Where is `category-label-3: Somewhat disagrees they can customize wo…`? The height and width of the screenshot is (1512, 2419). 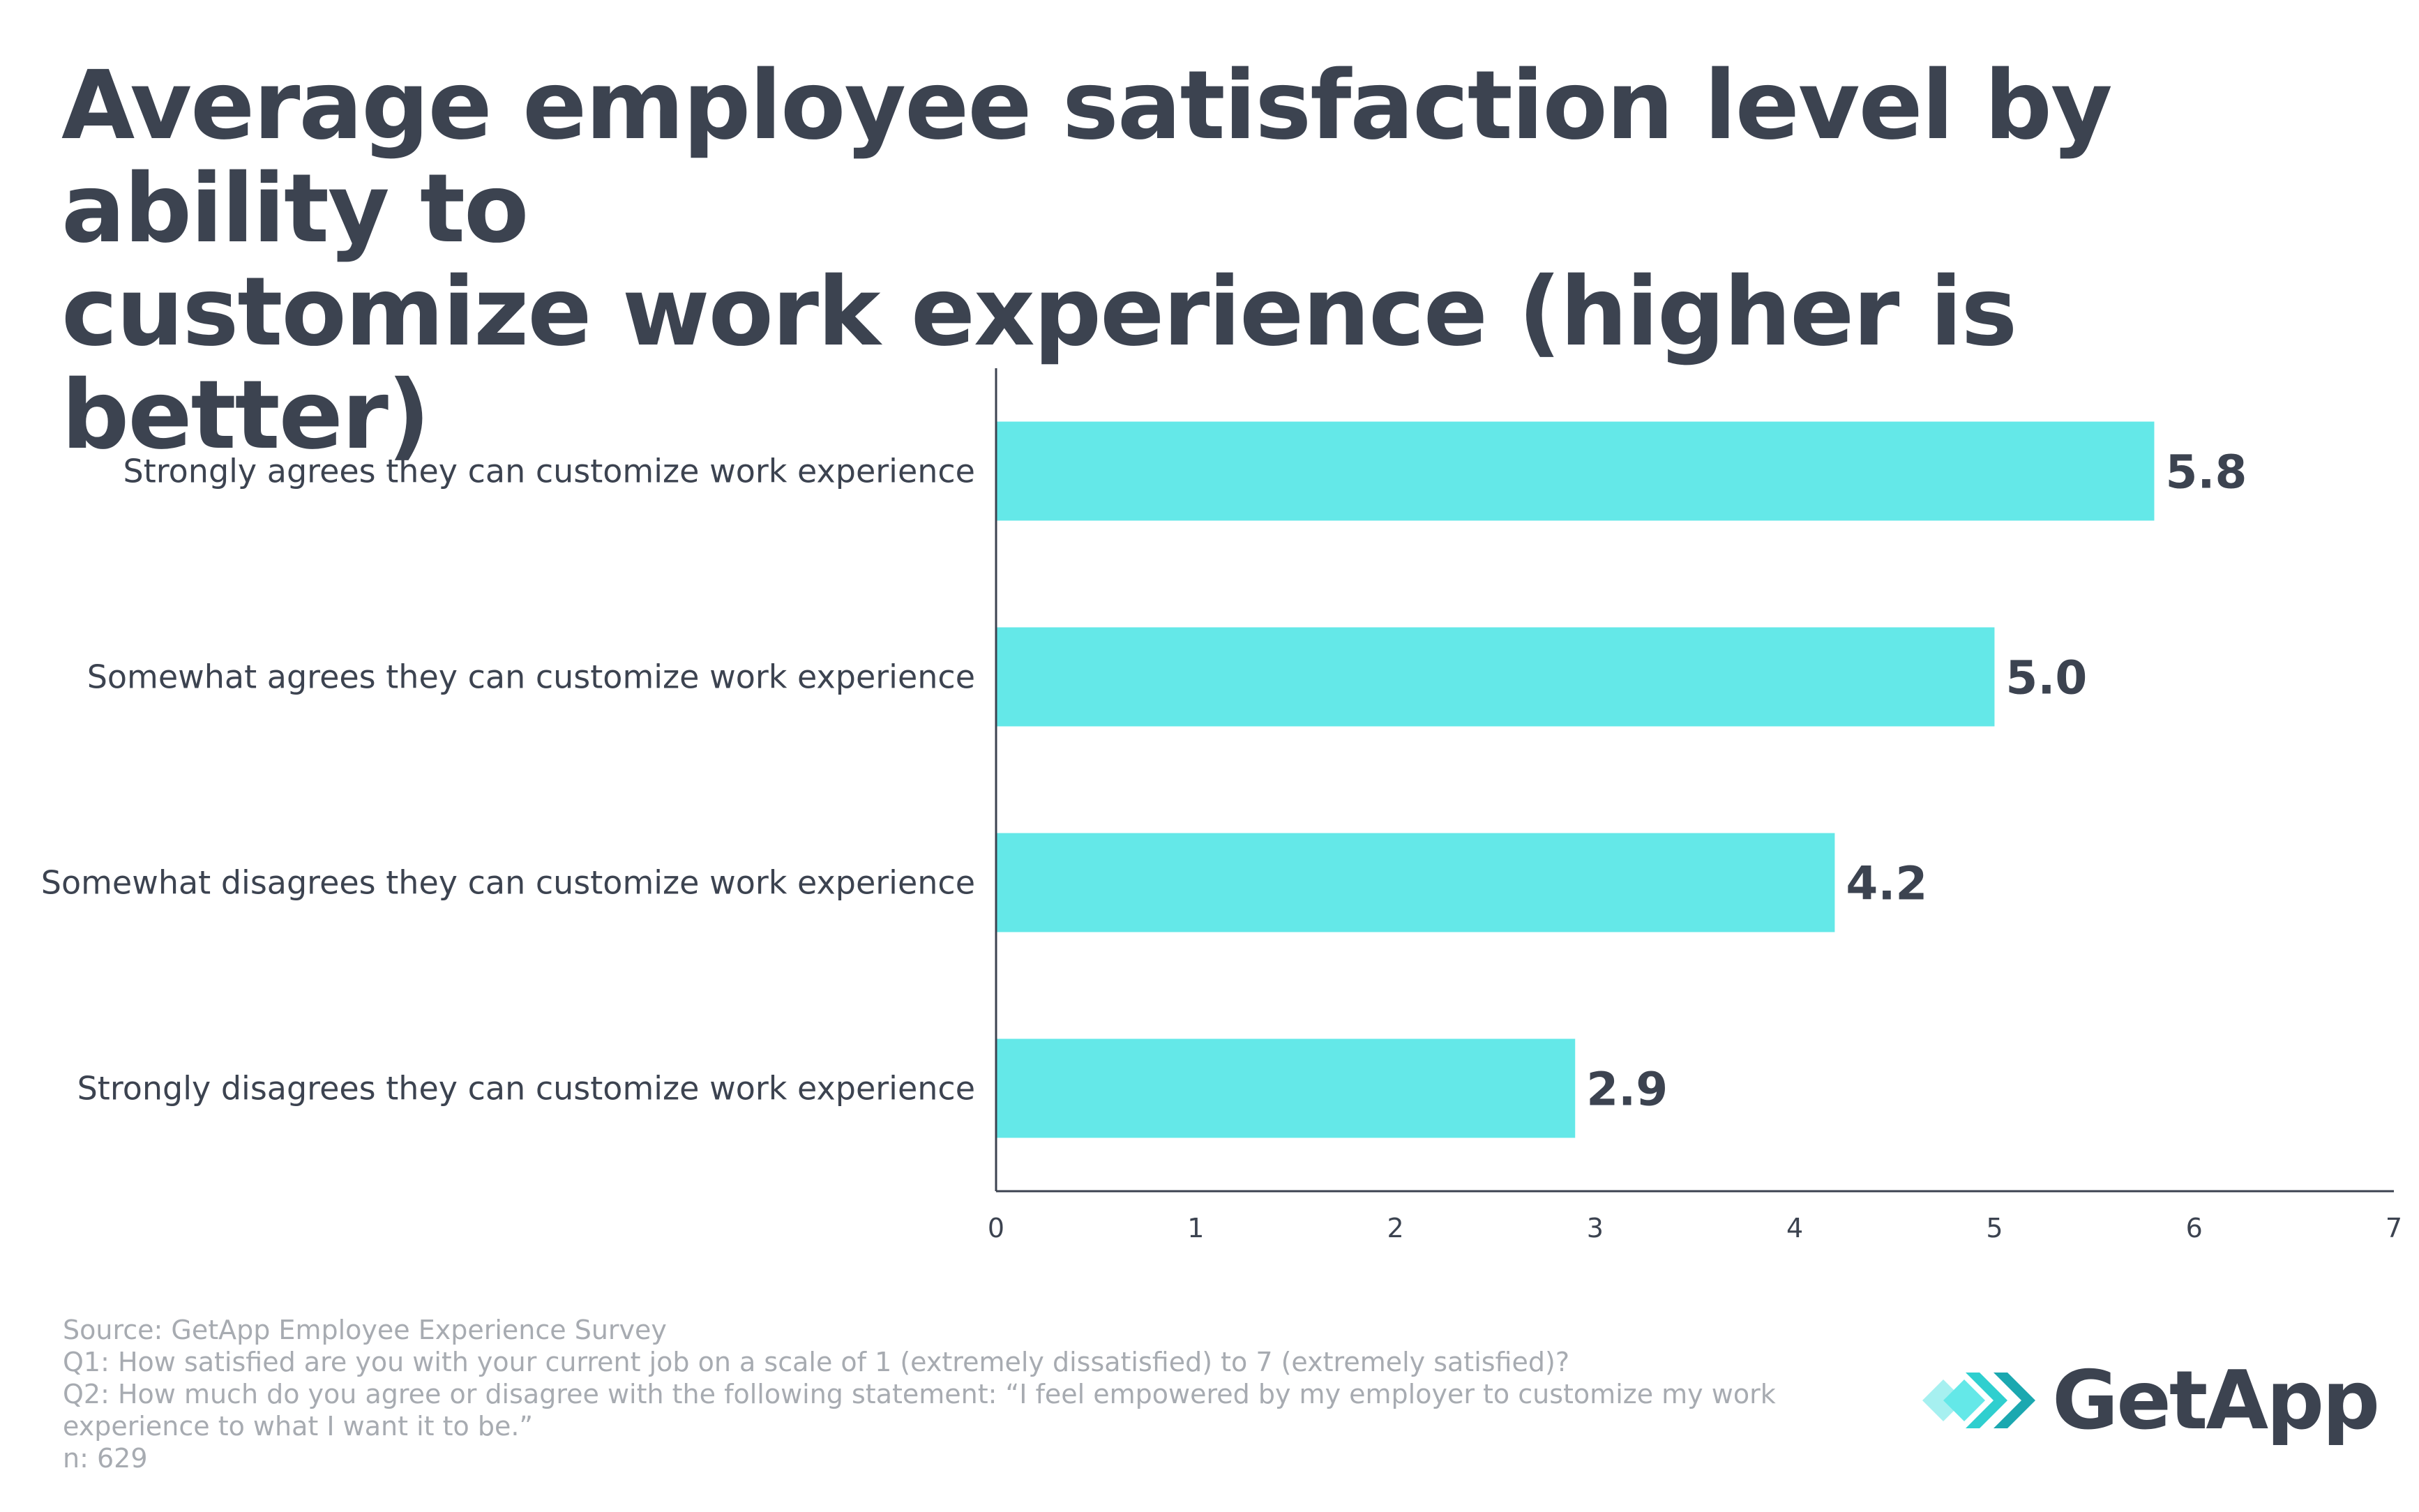
category-label-3: Somewhat disagrees they can customize wo… is located at coordinates (508, 883).